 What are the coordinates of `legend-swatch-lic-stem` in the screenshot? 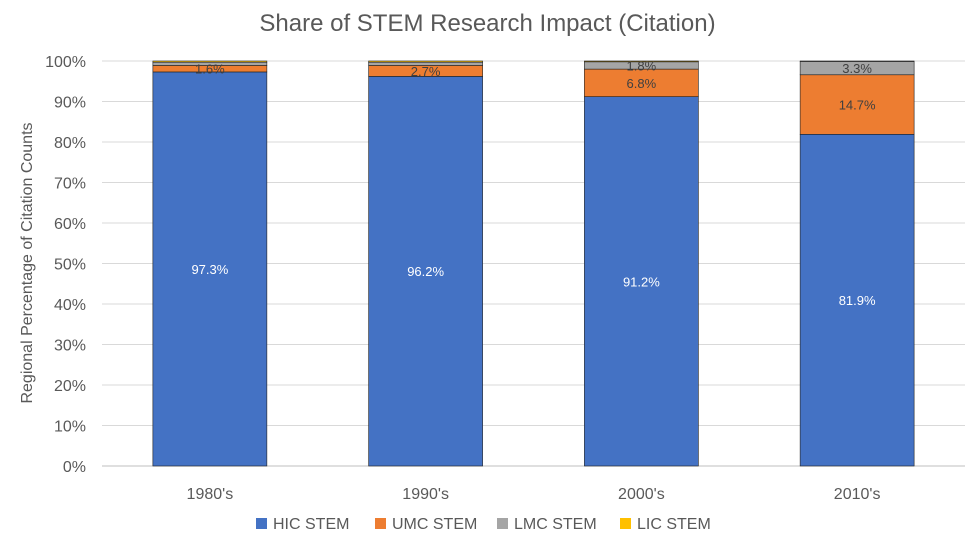 It's located at (625, 523).